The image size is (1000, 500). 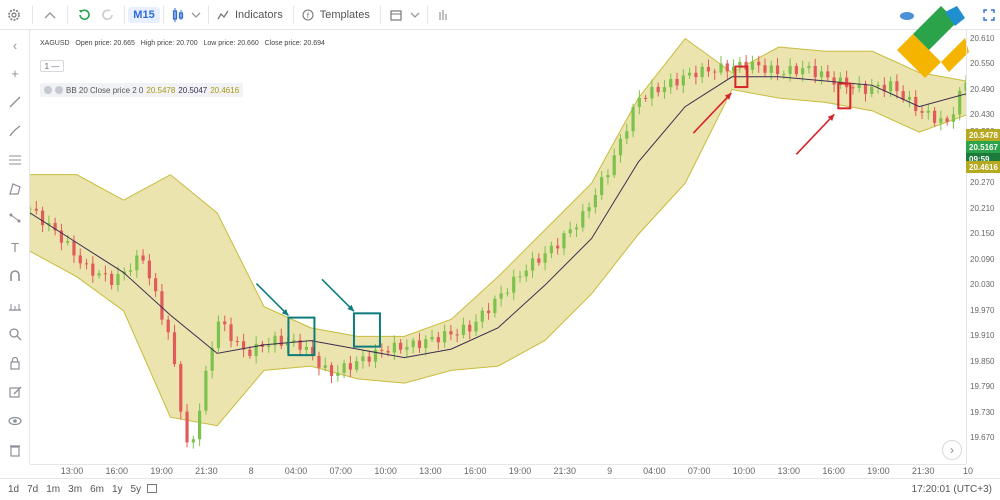 I want to click on period-1d: 1d, so click(x=14, y=489).